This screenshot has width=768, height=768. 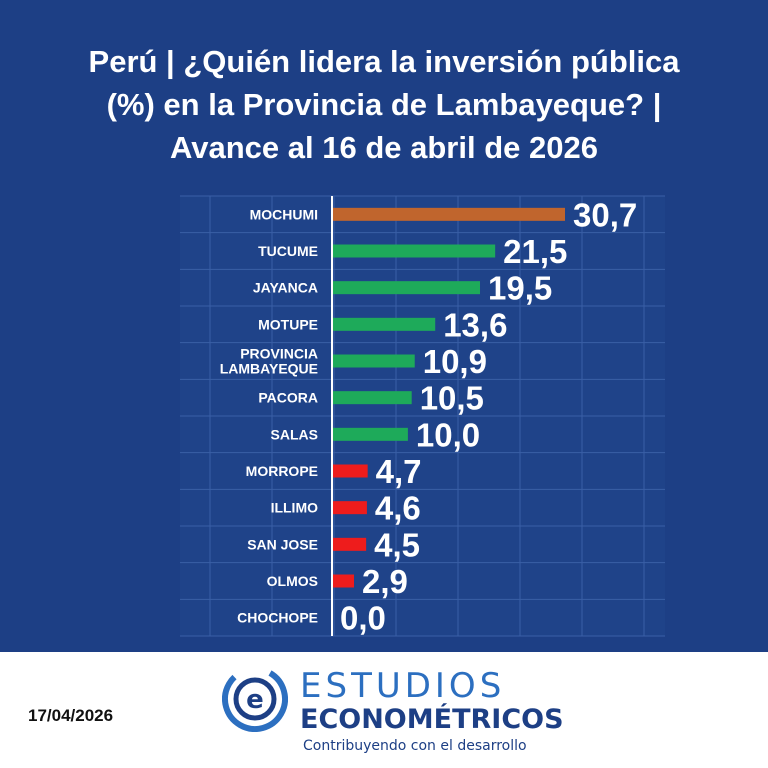 What do you see at coordinates (448, 434) in the screenshot?
I see `value-label: 10,0` at bounding box center [448, 434].